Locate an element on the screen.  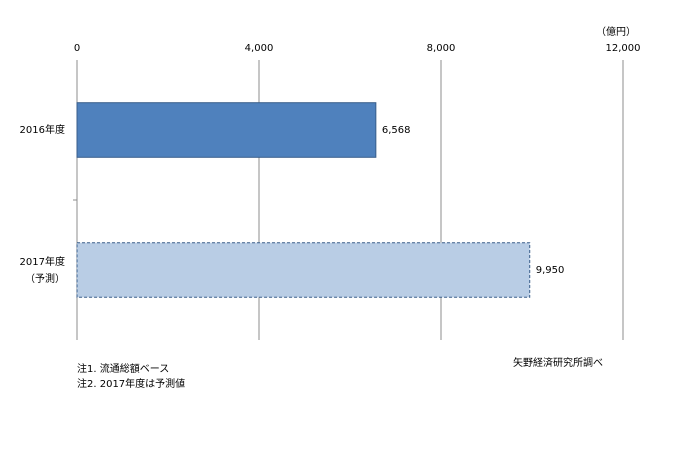
x-tick-label: 12,000 is located at coordinates (623, 48).